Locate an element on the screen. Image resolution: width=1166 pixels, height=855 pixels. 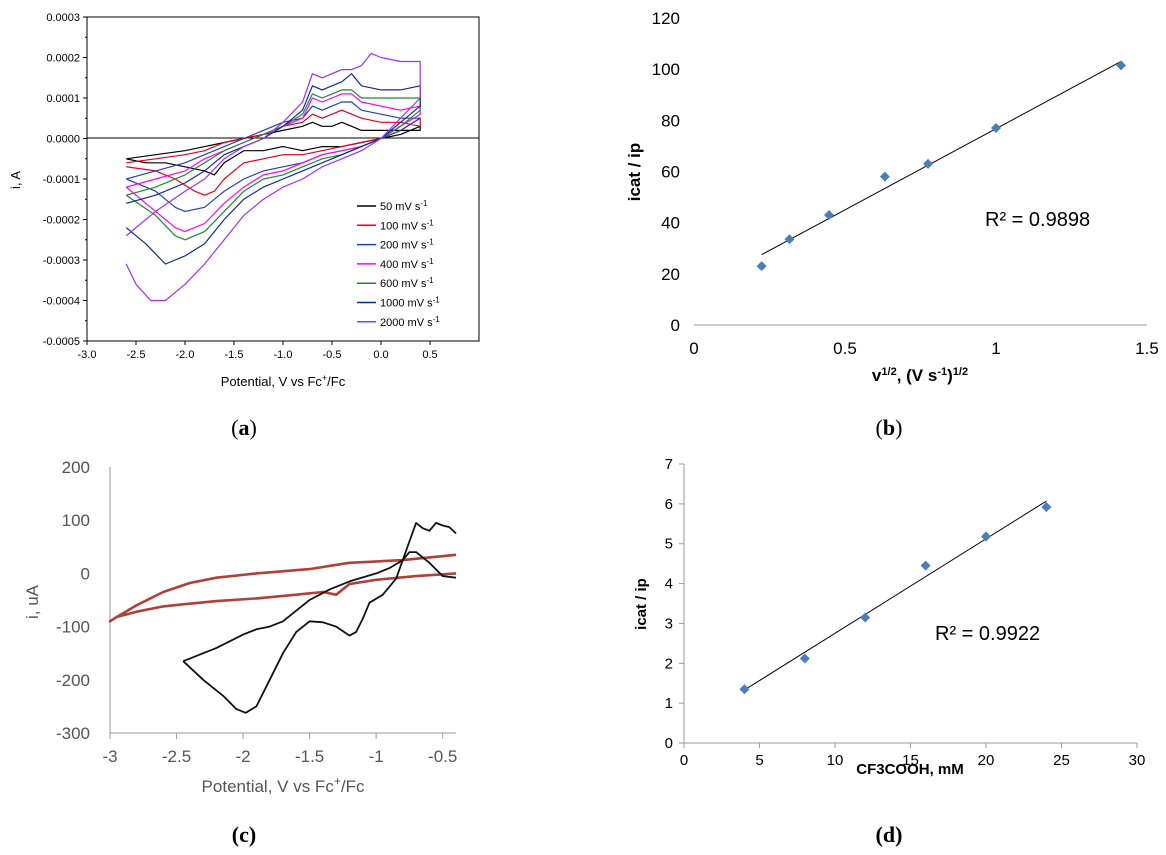
chart-d-y-tick-label: 2 is located at coordinates (669, 663).